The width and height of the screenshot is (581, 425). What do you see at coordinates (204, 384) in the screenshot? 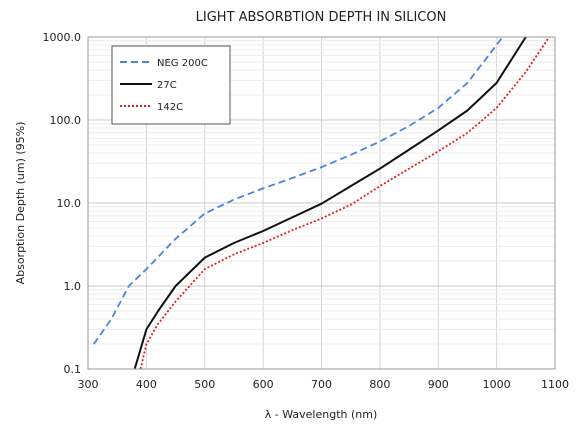
I see `x-tick-label: 500` at bounding box center [204, 384].